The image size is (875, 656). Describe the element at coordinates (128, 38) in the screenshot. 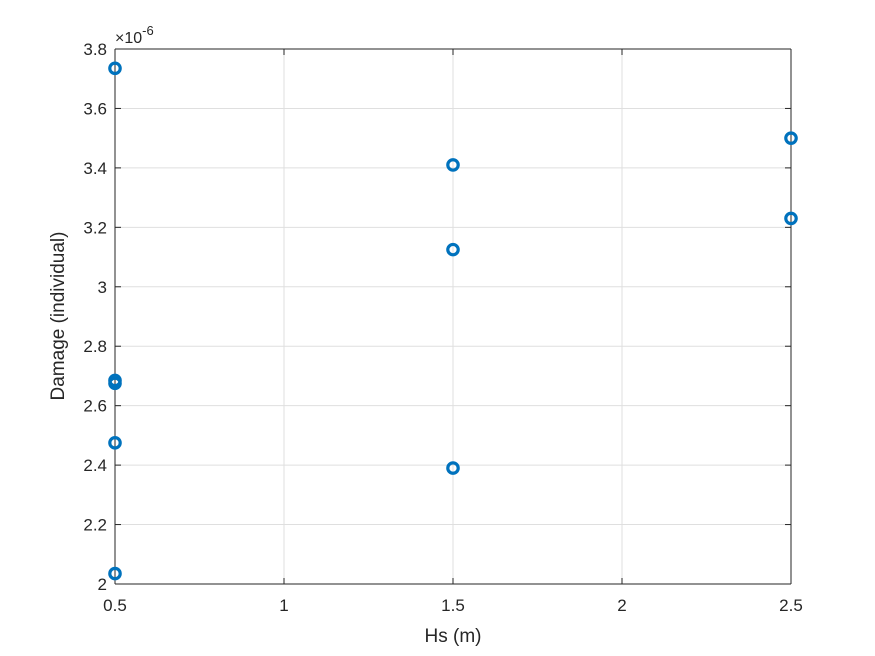

I see `y-exponent-base: ×10` at that location.